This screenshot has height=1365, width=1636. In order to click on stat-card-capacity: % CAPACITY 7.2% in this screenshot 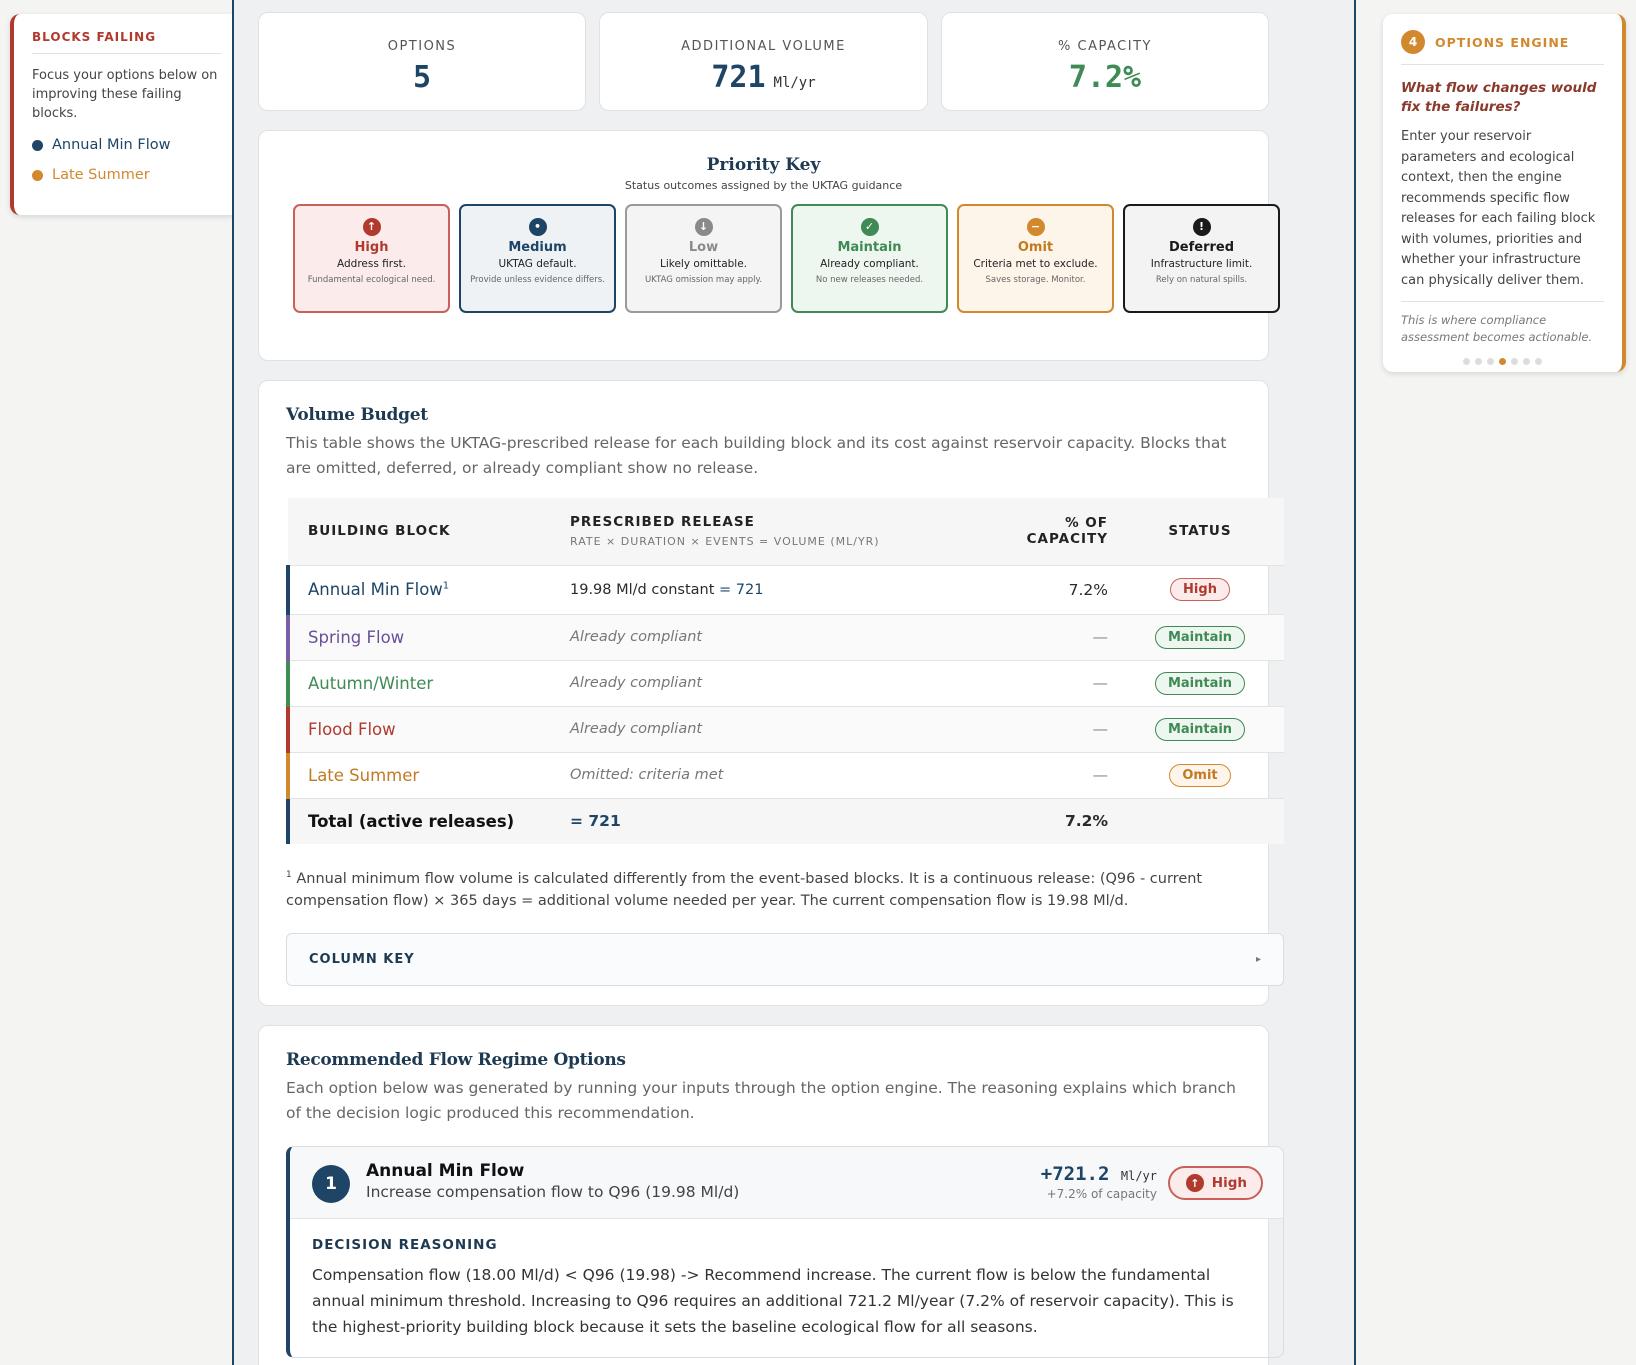, I will do `click(1105, 61)`.